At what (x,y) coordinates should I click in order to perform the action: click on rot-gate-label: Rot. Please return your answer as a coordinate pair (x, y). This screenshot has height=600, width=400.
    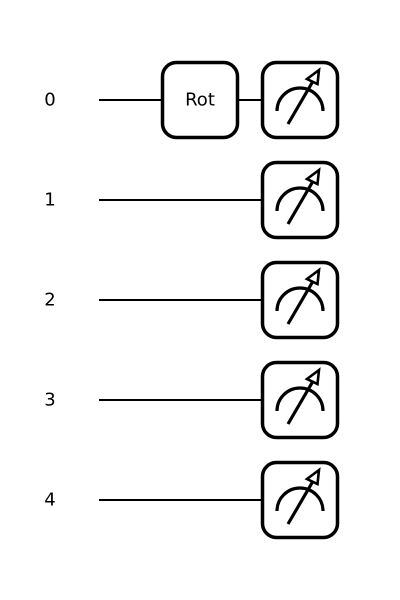
    Looking at the image, I should click on (200, 100).